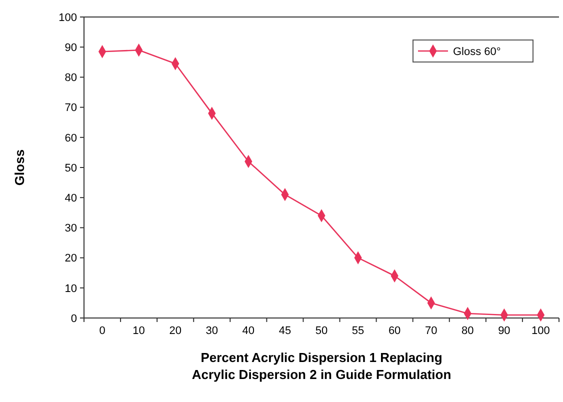  I want to click on x-tick-label: 10, so click(138, 331).